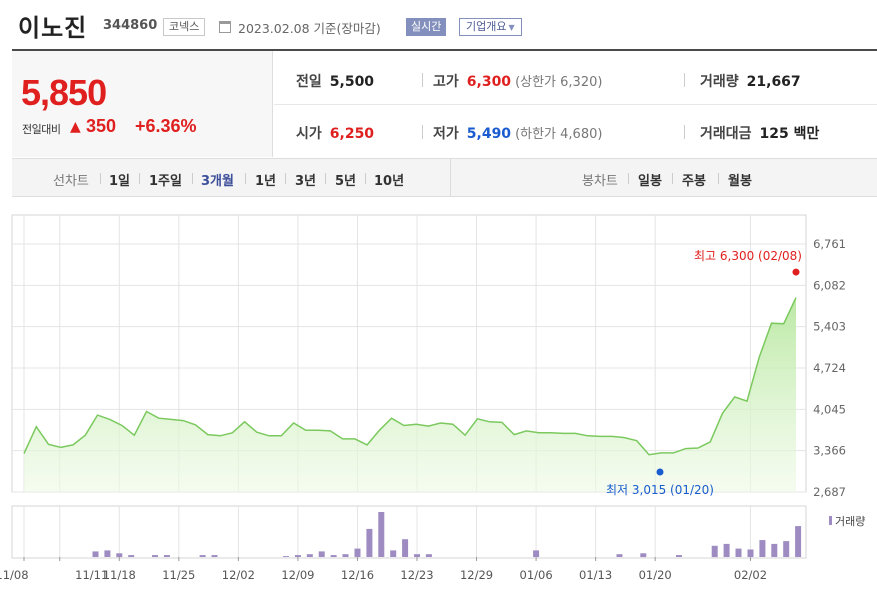 The height and width of the screenshot is (592, 877). What do you see at coordinates (694, 181) in the screenshot?
I see `candle-weekly: 주봉` at bounding box center [694, 181].